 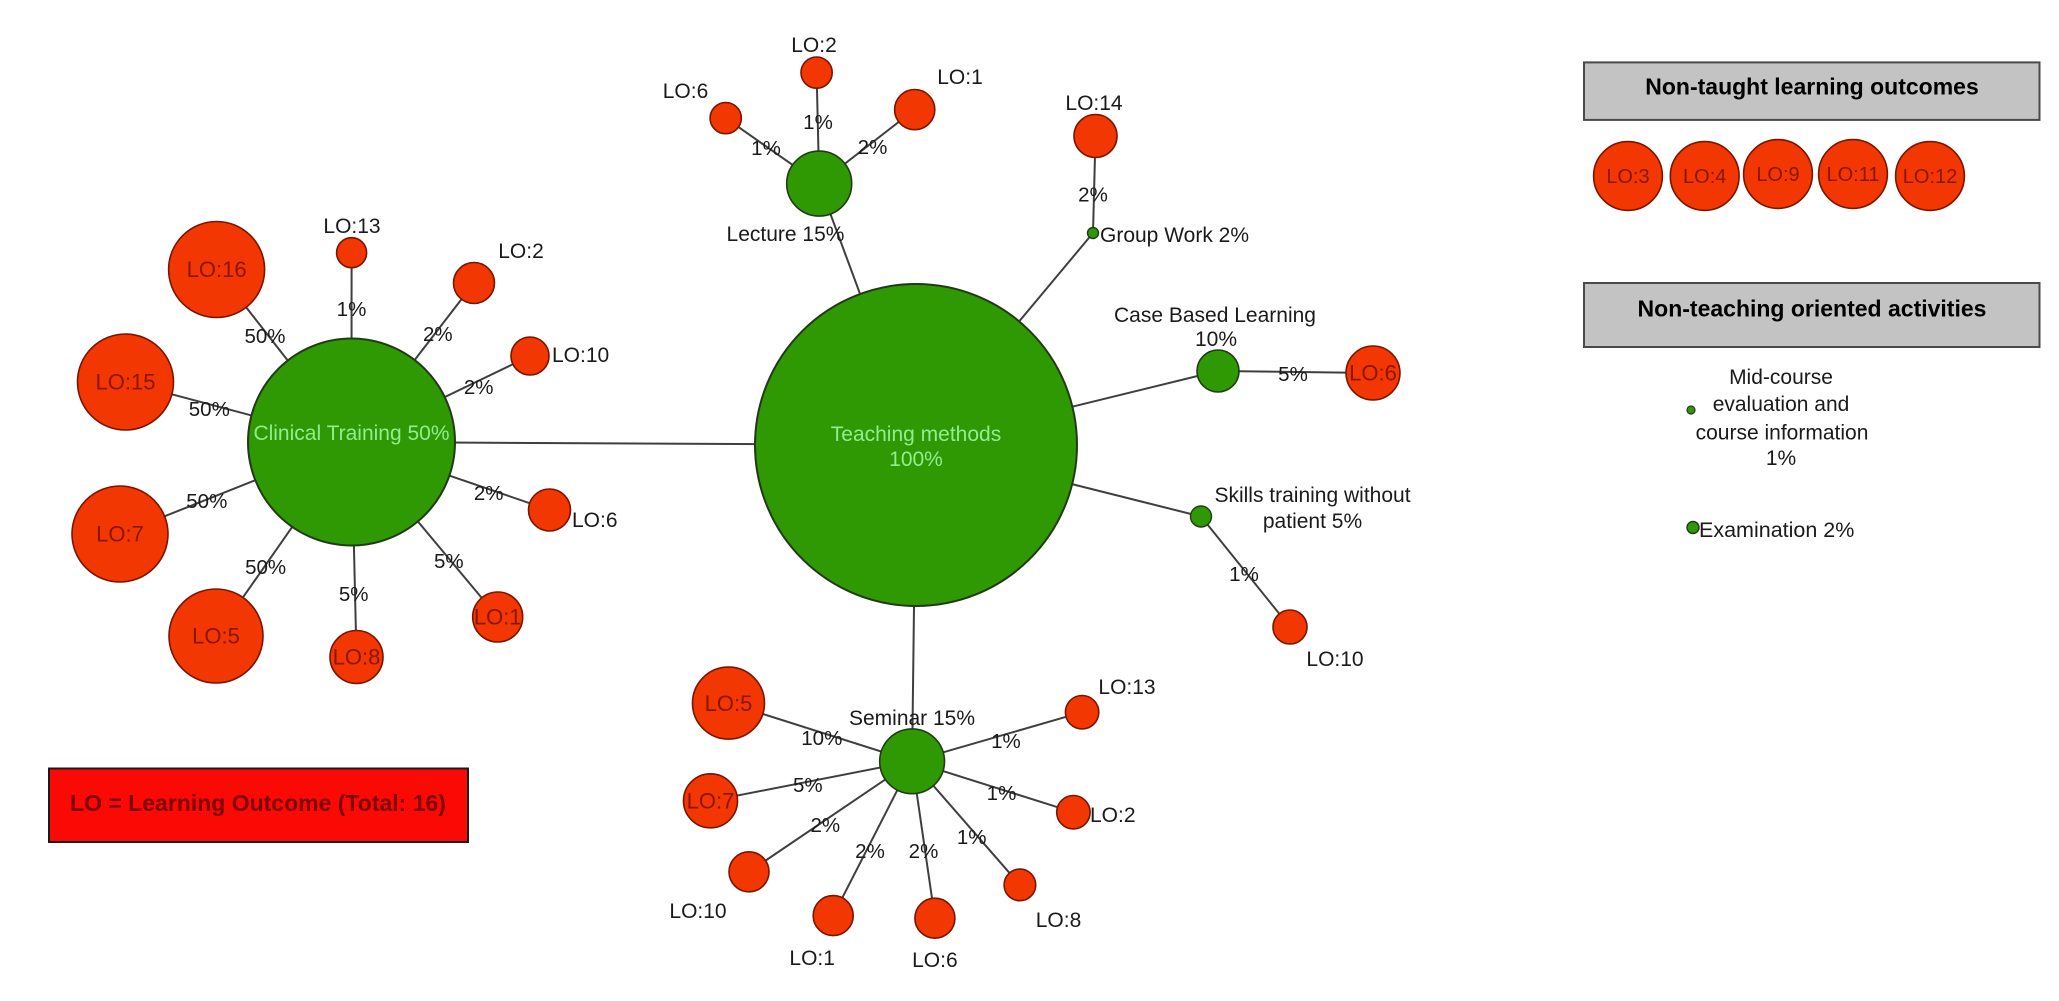 What do you see at coordinates (1853, 175) in the screenshot?
I see `svg-text: LO:11` at bounding box center [1853, 175].